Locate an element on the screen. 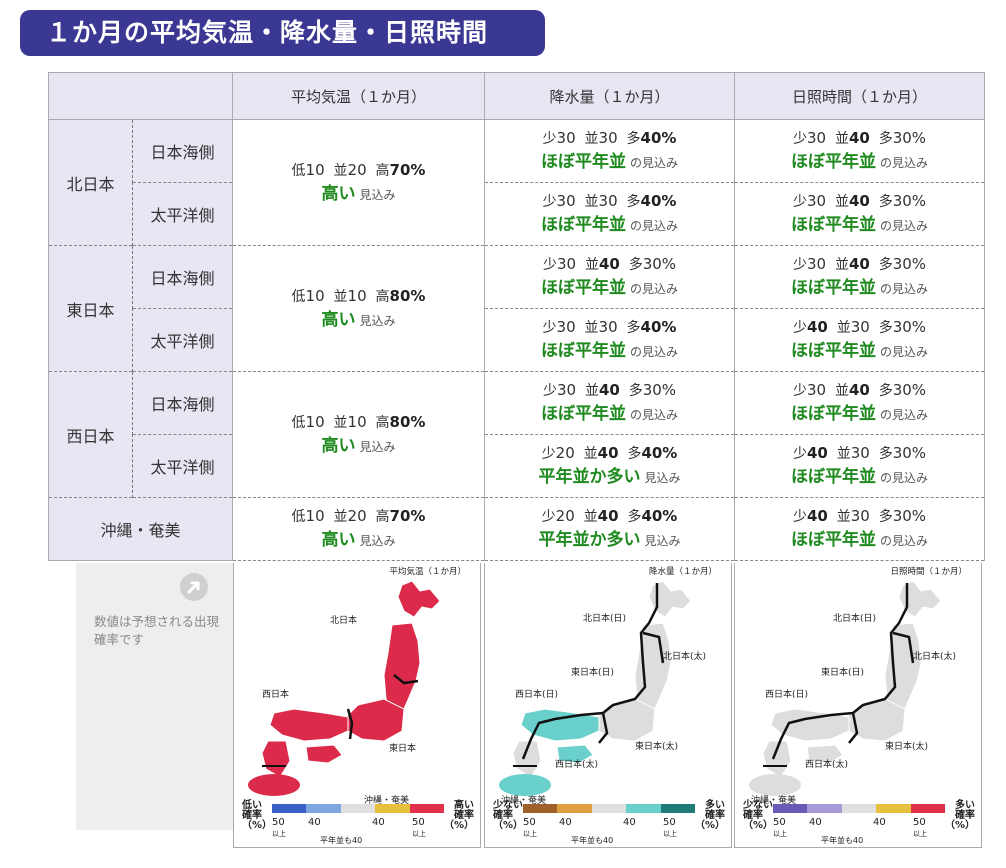  prob-low: 40 is located at coordinates (817, 327).